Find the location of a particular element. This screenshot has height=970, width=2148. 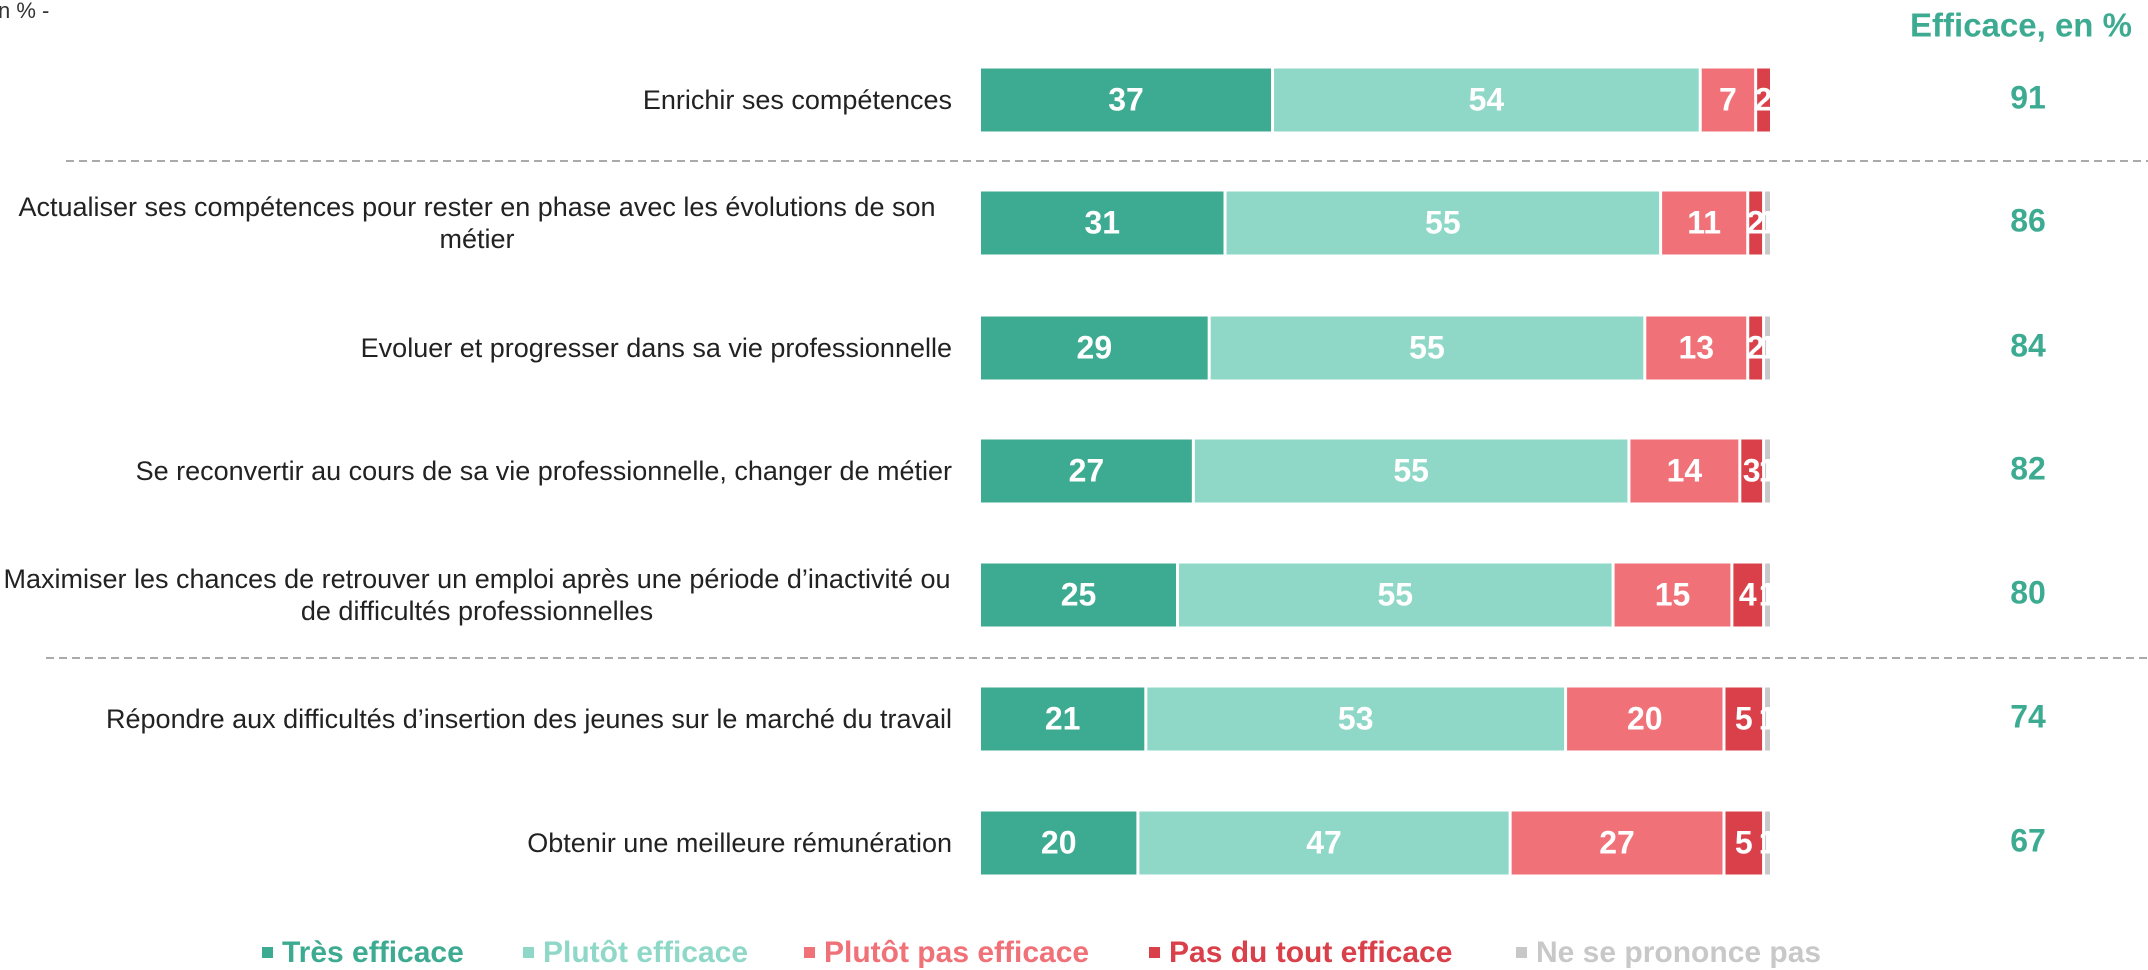

category-text: Enrichir ses compétences is located at coordinates (797, 100).